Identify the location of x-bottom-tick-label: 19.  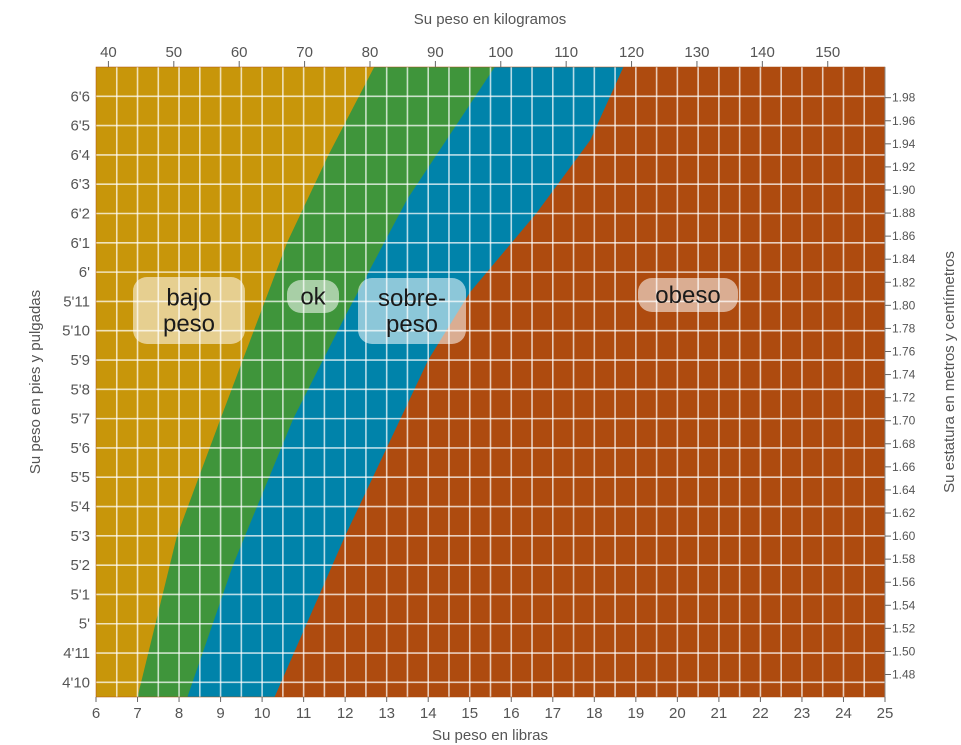
(635, 713).